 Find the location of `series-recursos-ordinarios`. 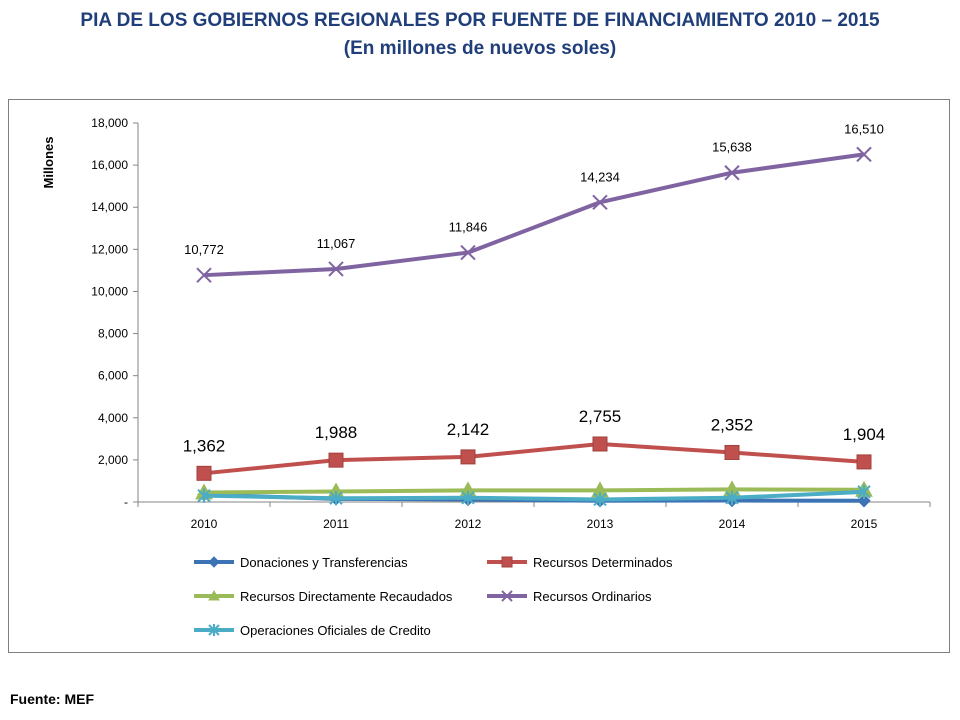

series-recursos-ordinarios is located at coordinates (534, 214).